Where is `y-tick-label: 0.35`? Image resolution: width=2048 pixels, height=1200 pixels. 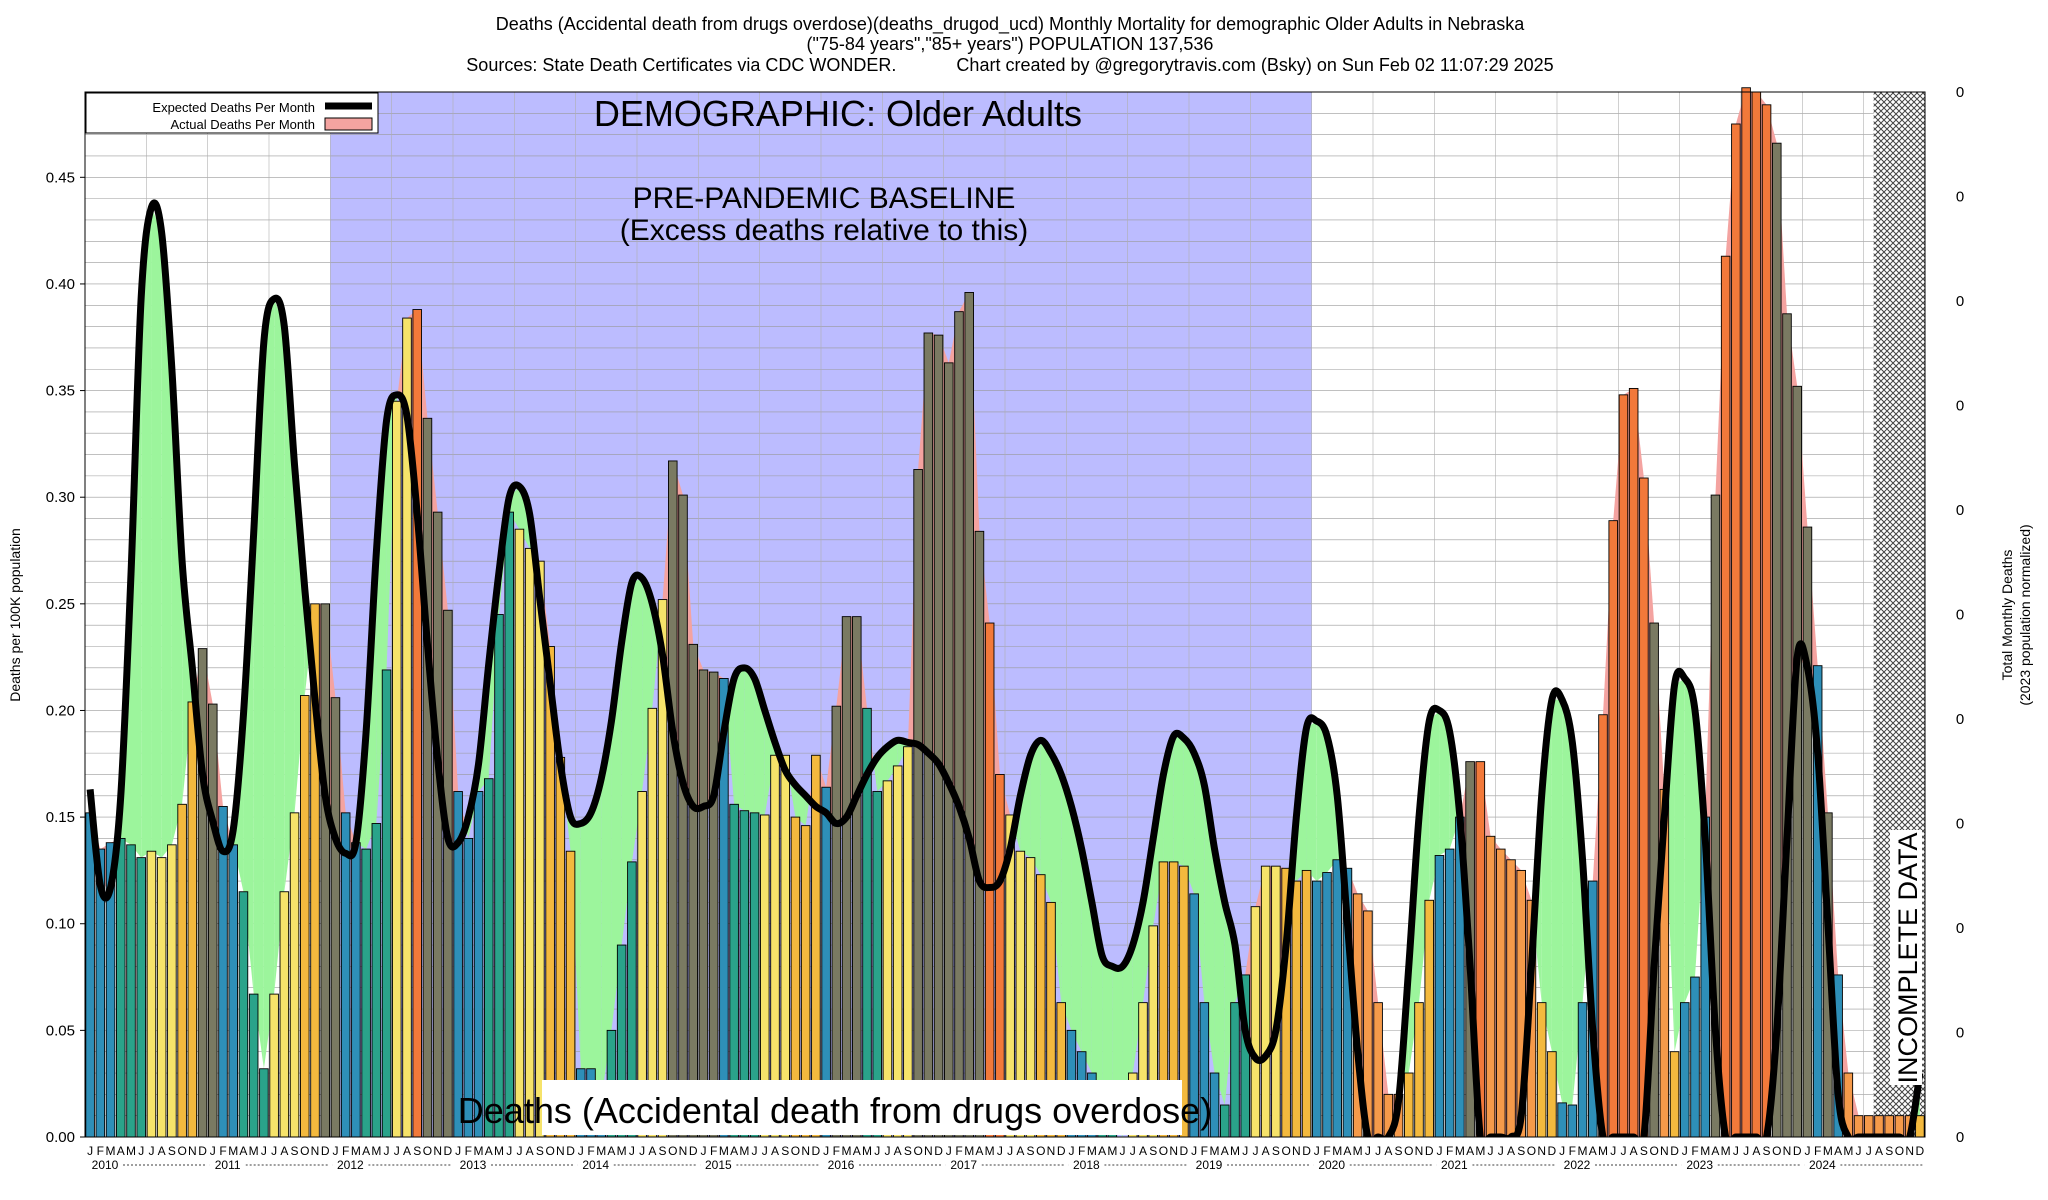 y-tick-label: 0.35 is located at coordinates (60, 391).